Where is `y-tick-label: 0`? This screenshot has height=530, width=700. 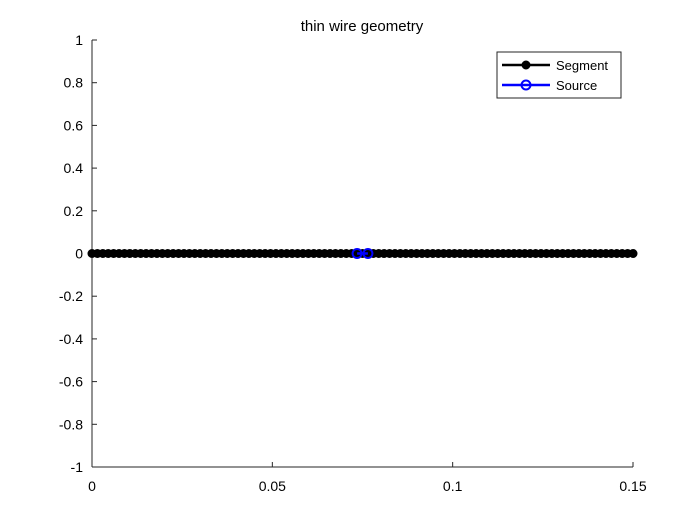 y-tick-label: 0 is located at coordinates (79, 254).